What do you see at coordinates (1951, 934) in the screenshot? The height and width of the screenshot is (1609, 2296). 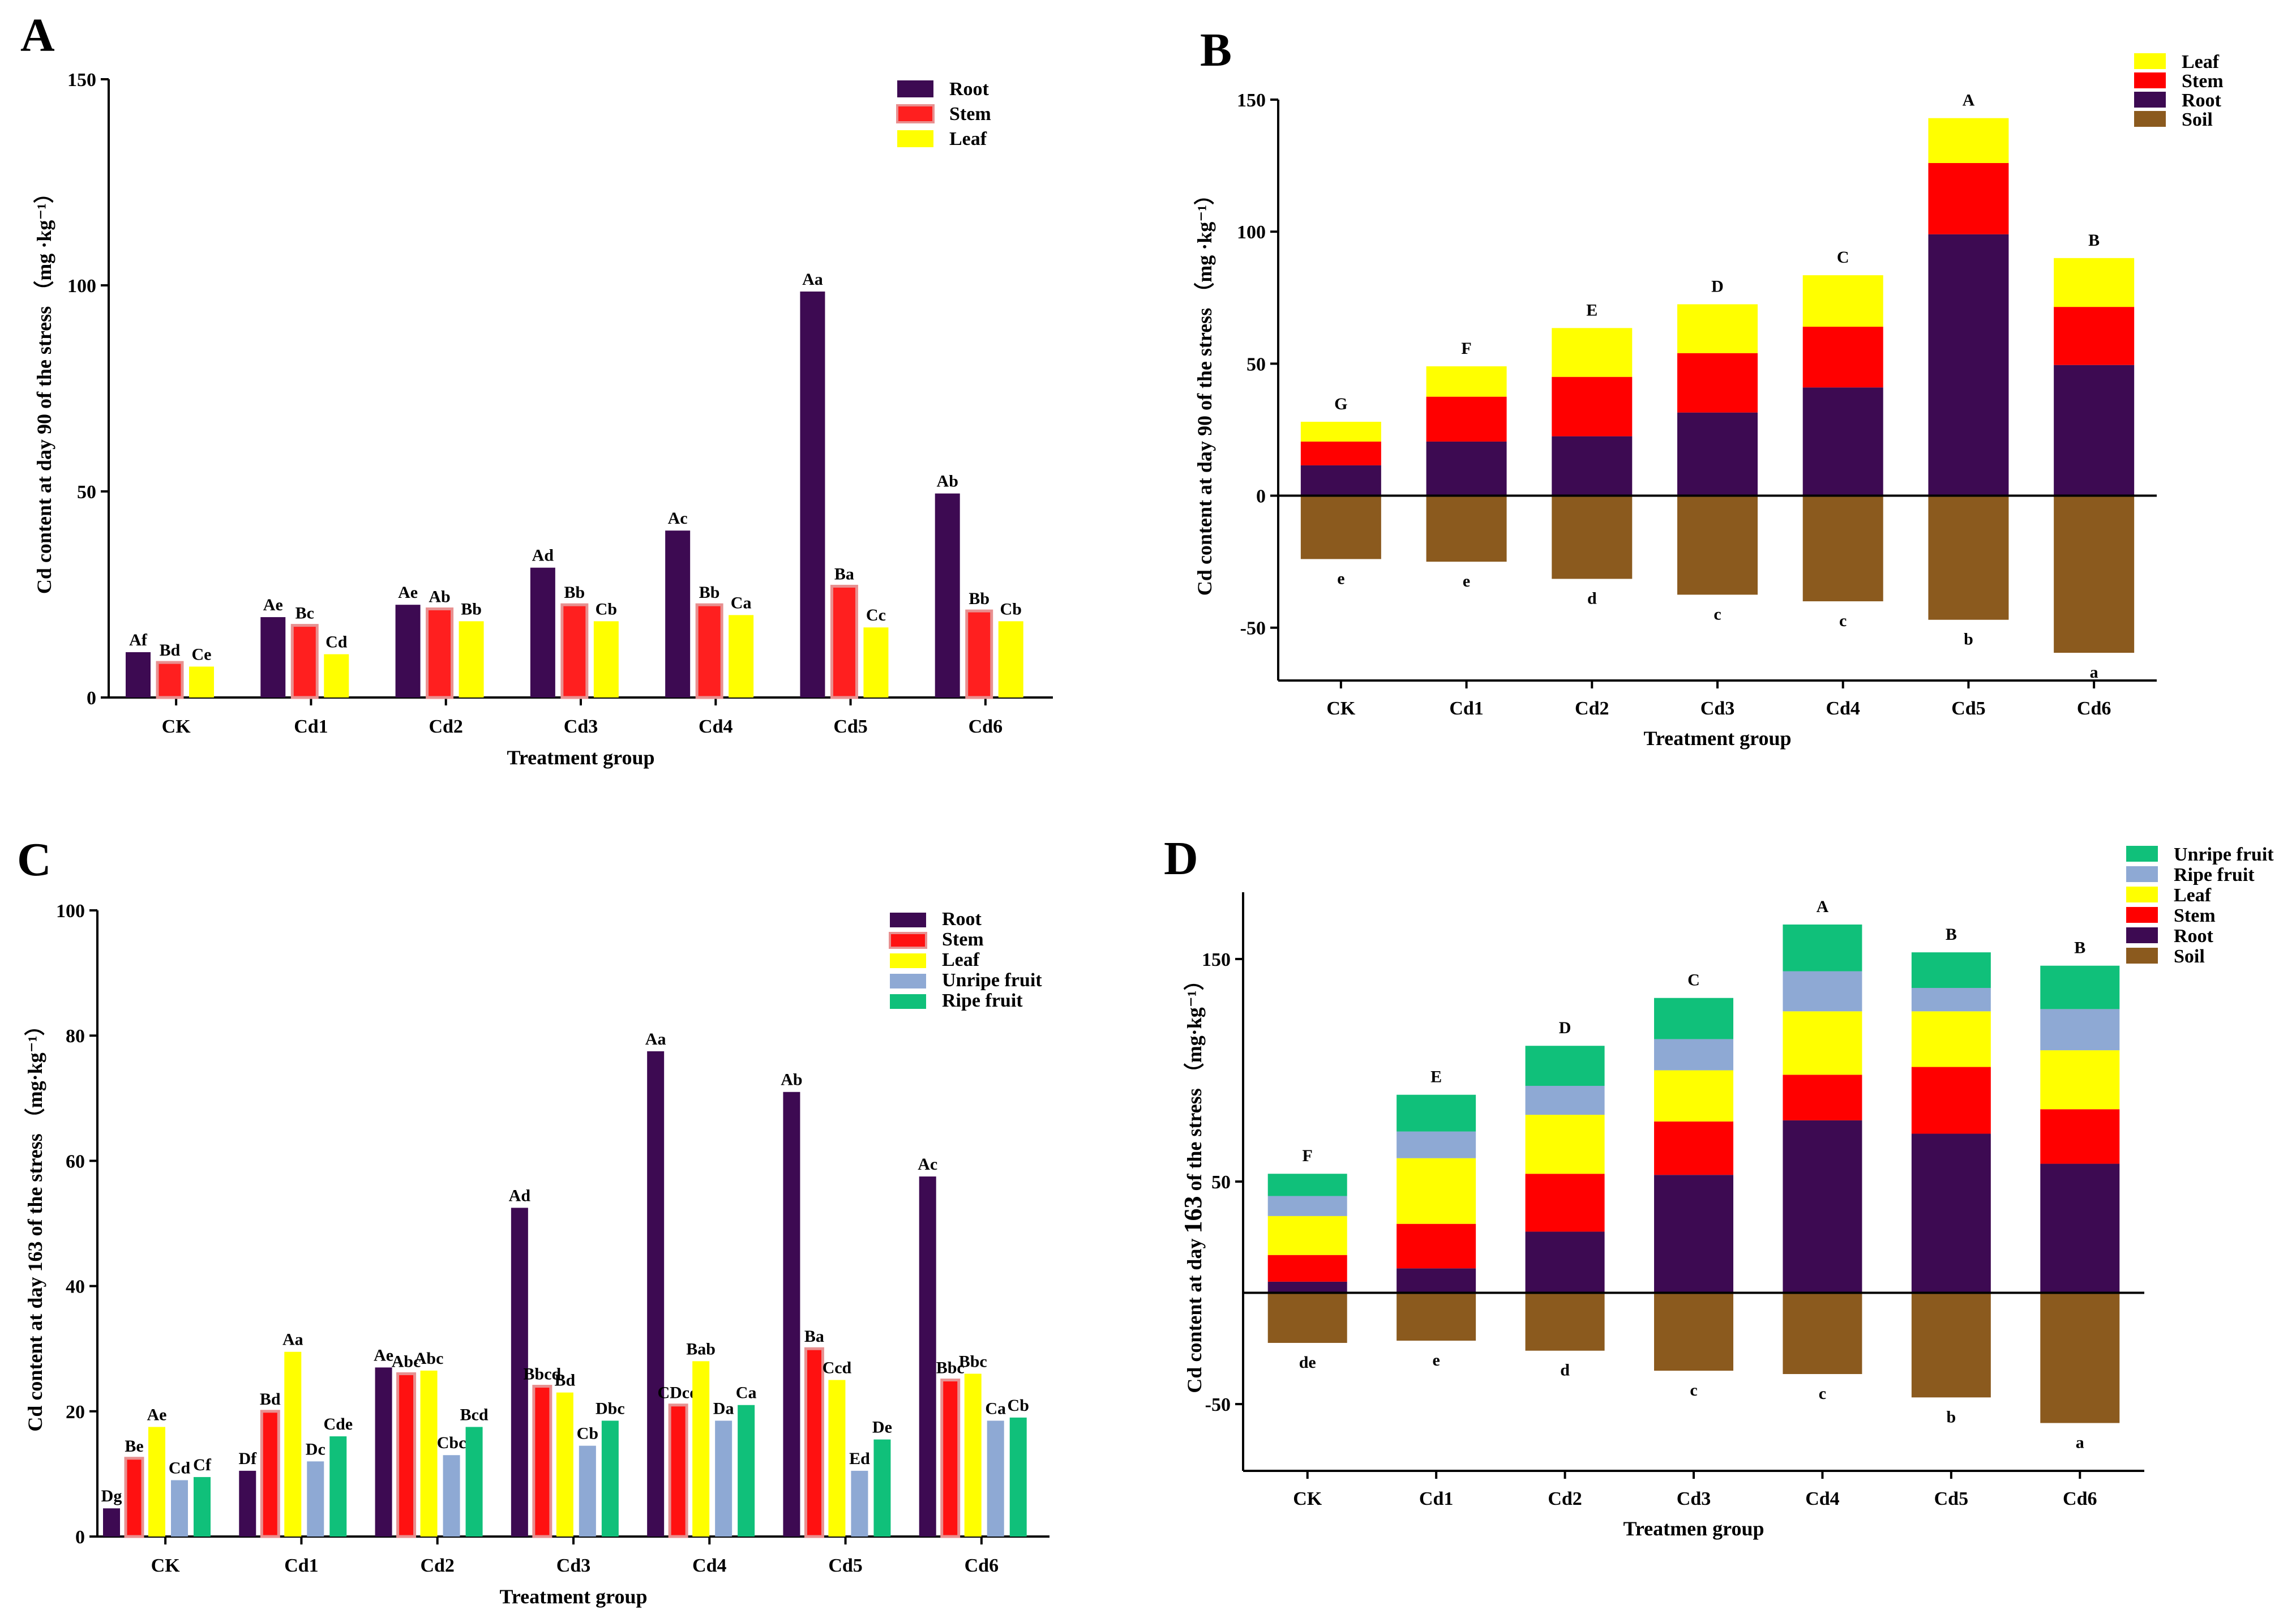 I see `top-letter-cd5: B` at bounding box center [1951, 934].